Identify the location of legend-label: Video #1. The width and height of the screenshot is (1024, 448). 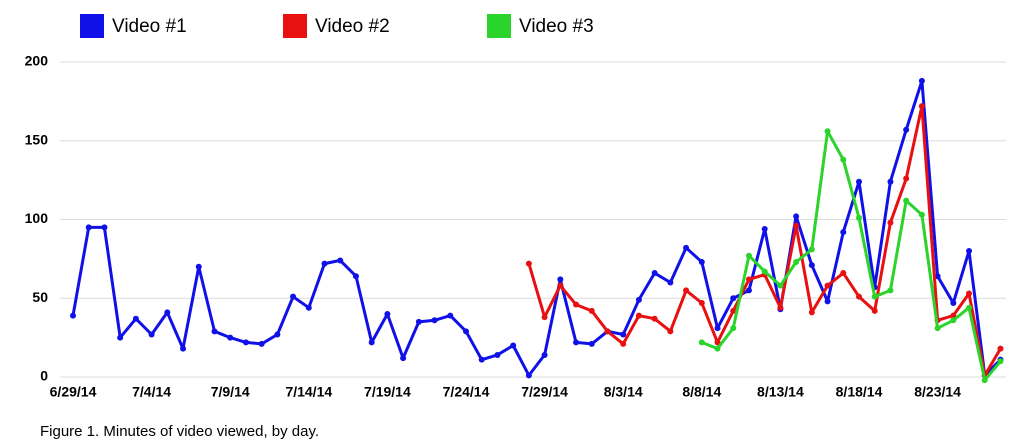
(149, 26).